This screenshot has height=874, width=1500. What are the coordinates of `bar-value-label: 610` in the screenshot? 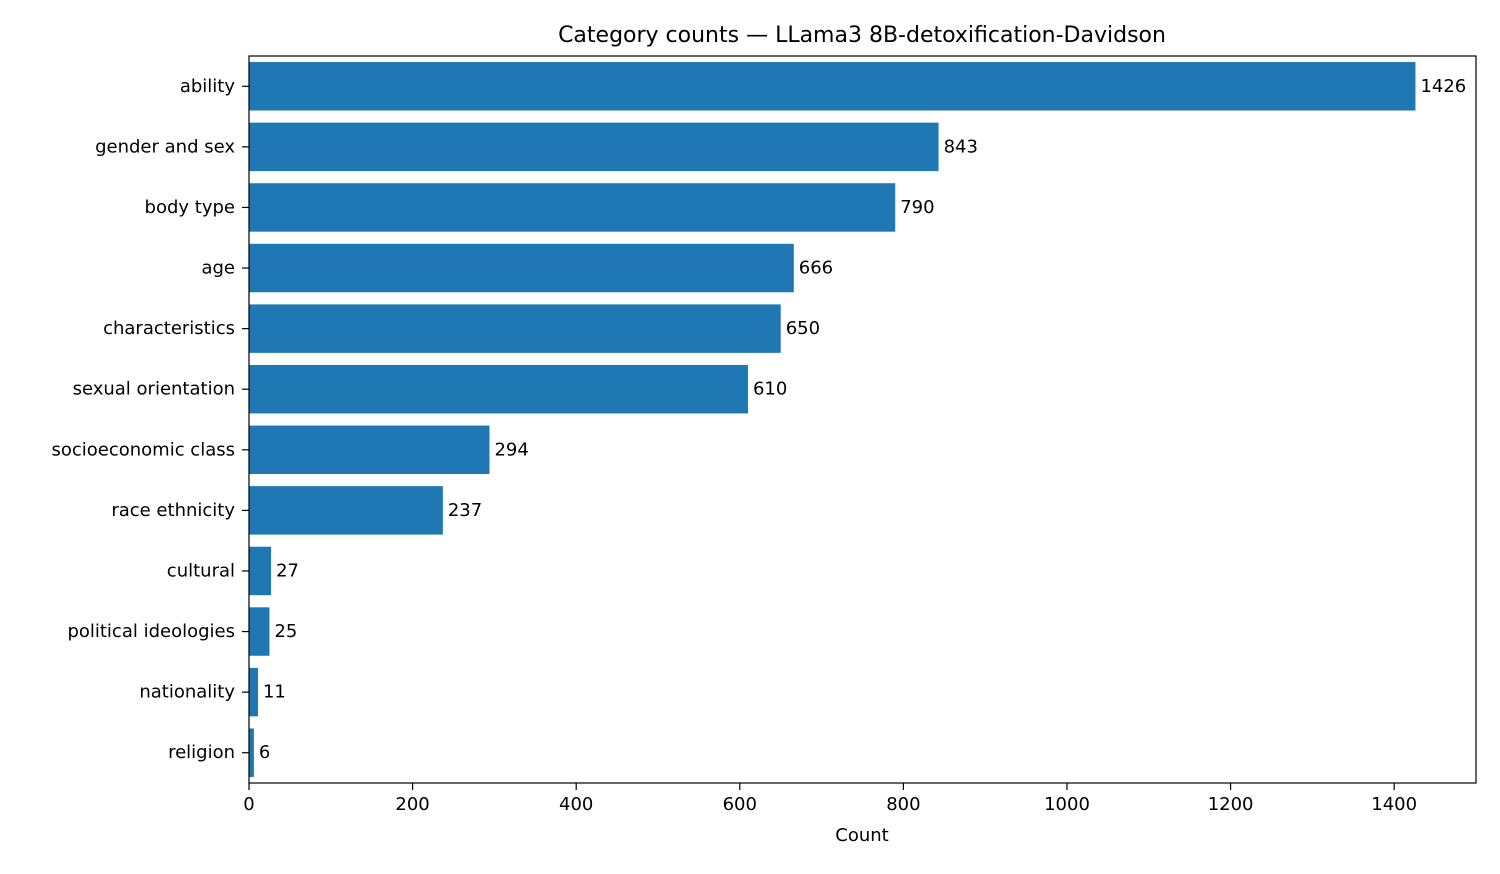 It's located at (770, 389).